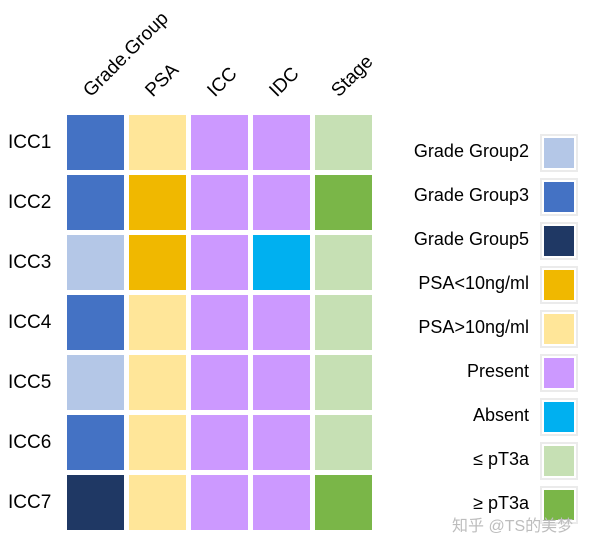  I want to click on legend-item: Grade Group2, so click(485, 152).